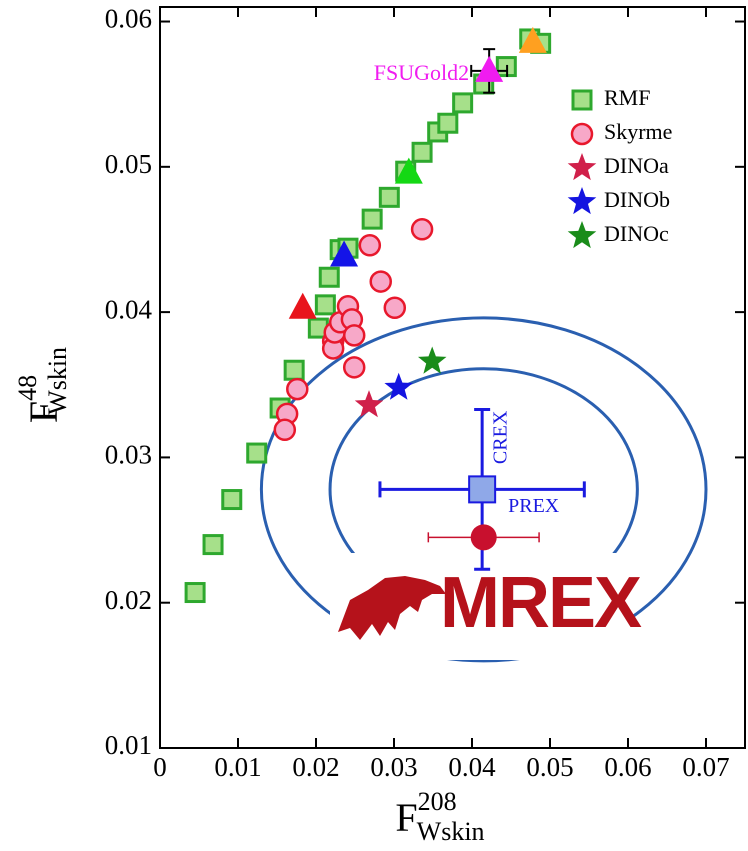 The width and height of the screenshot is (748, 851). What do you see at coordinates (472, 767) in the screenshot?
I see `x-tick-label: 0.04` at bounding box center [472, 767].